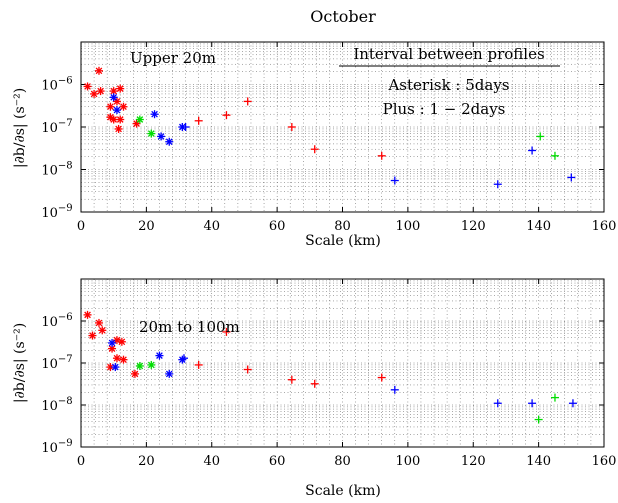 The image size is (618, 503). What do you see at coordinates (173, 58) in the screenshot?
I see `panel-title: Upper 20m` at bounding box center [173, 58].